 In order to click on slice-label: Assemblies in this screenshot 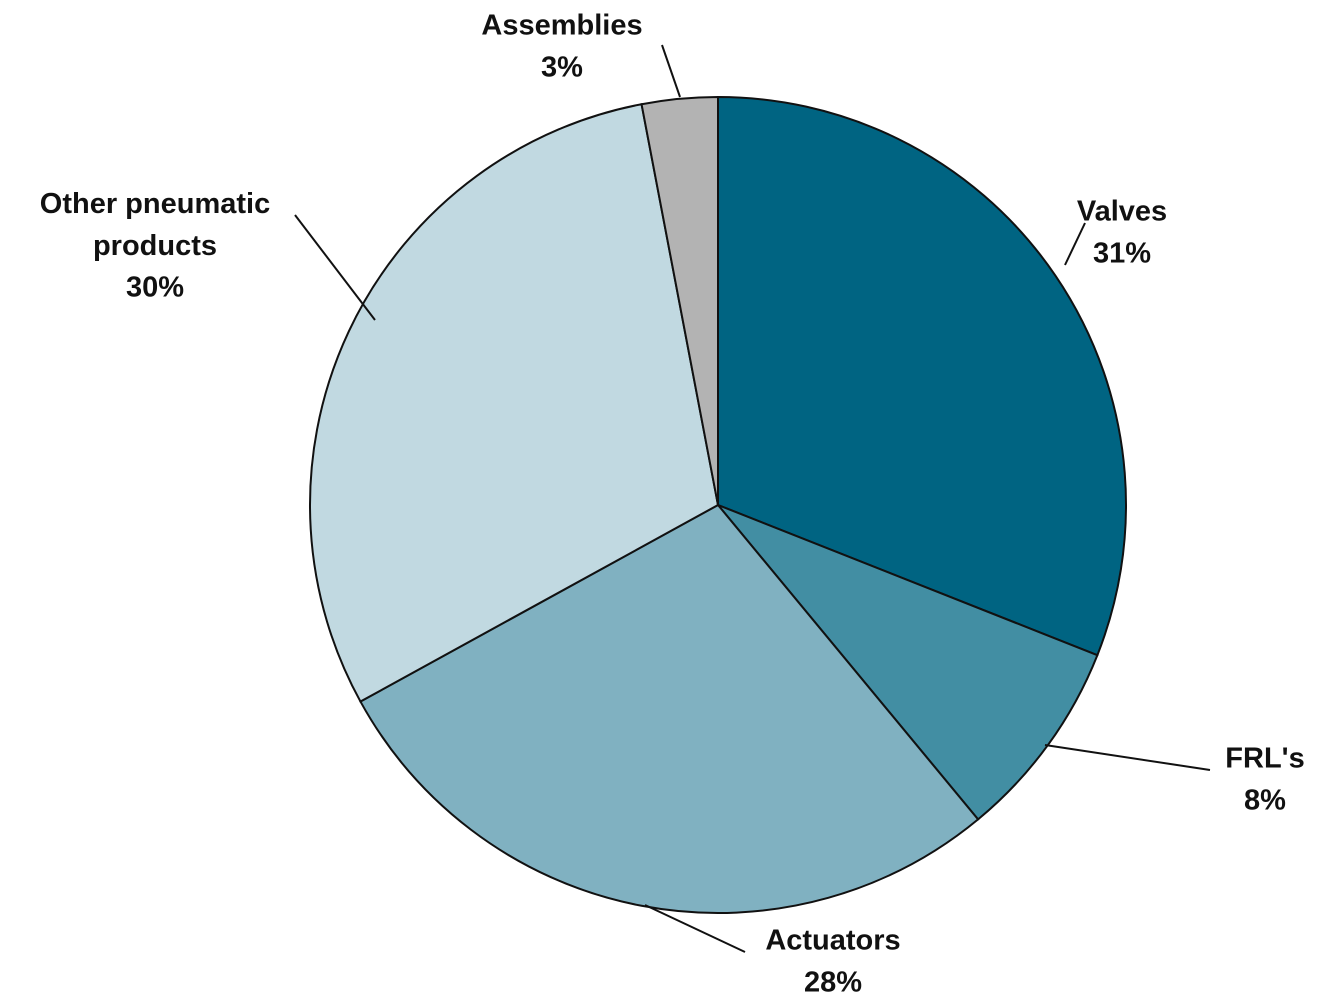, I will do `click(561, 26)`.